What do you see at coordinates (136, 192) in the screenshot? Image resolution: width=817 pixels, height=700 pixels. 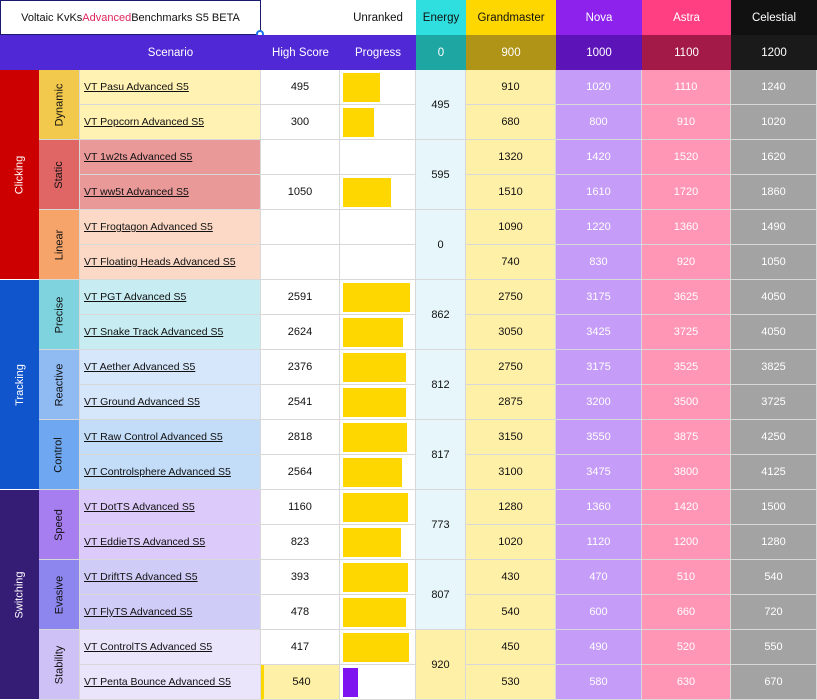 I see `scenario-link: VT ww5t Advanced S5` at bounding box center [136, 192].